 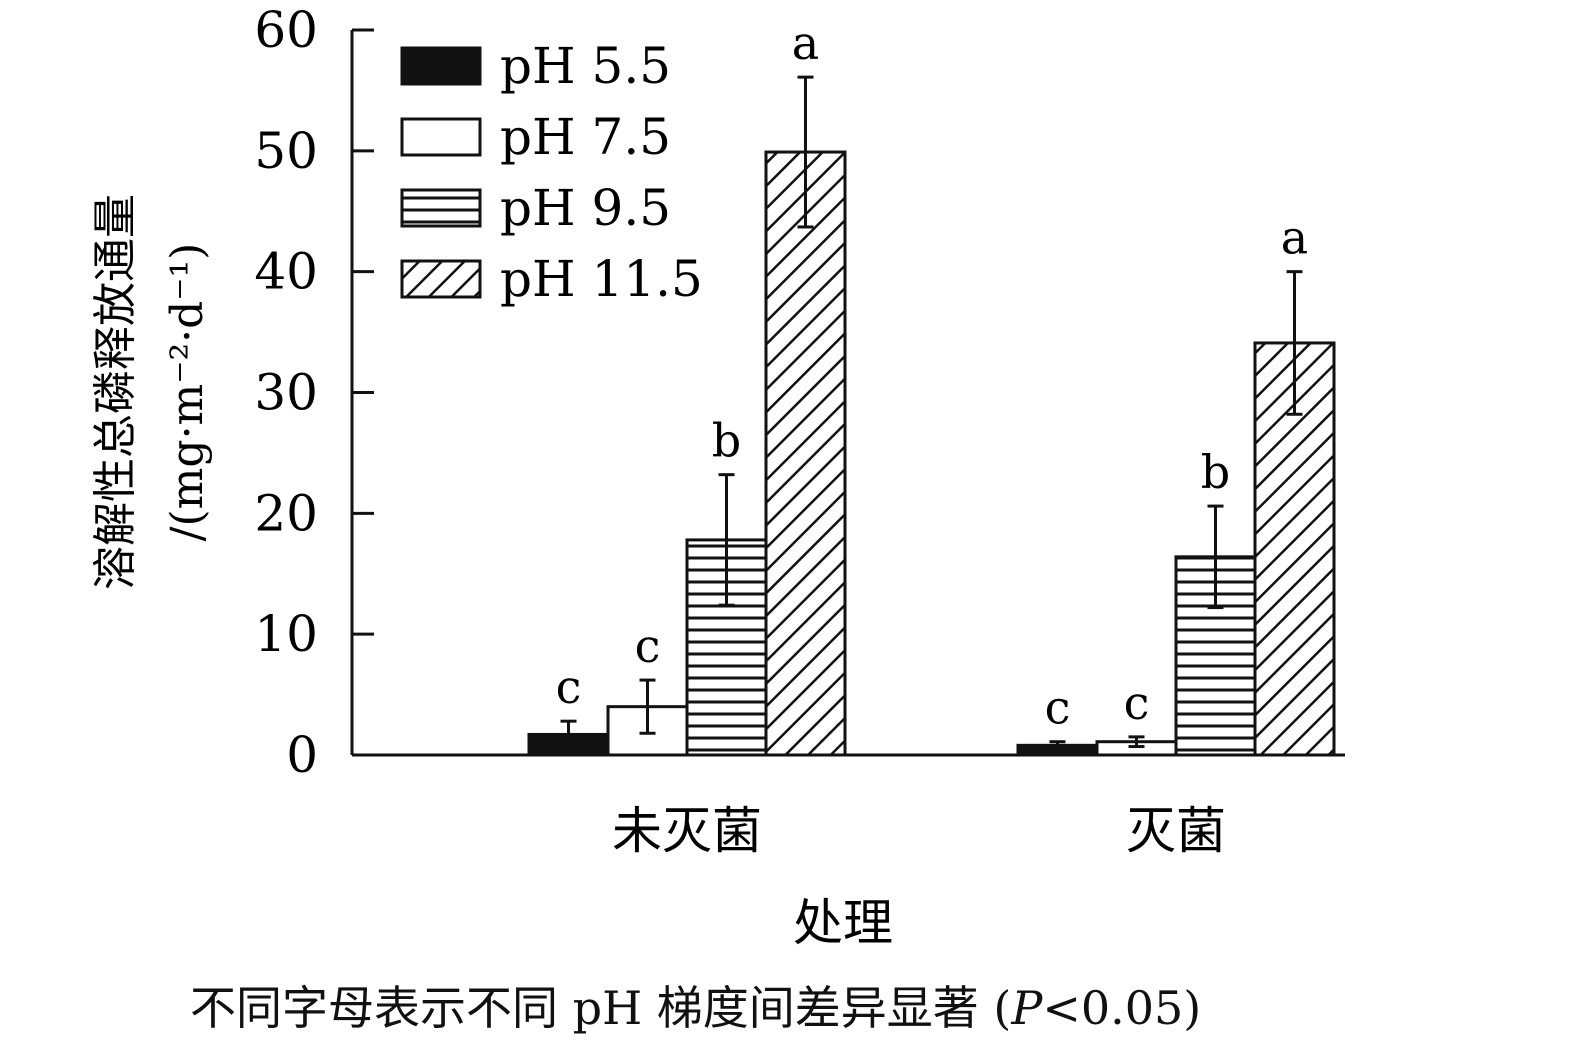 What do you see at coordinates (286, 393) in the screenshot?
I see `y-tick-label: 30` at bounding box center [286, 393].